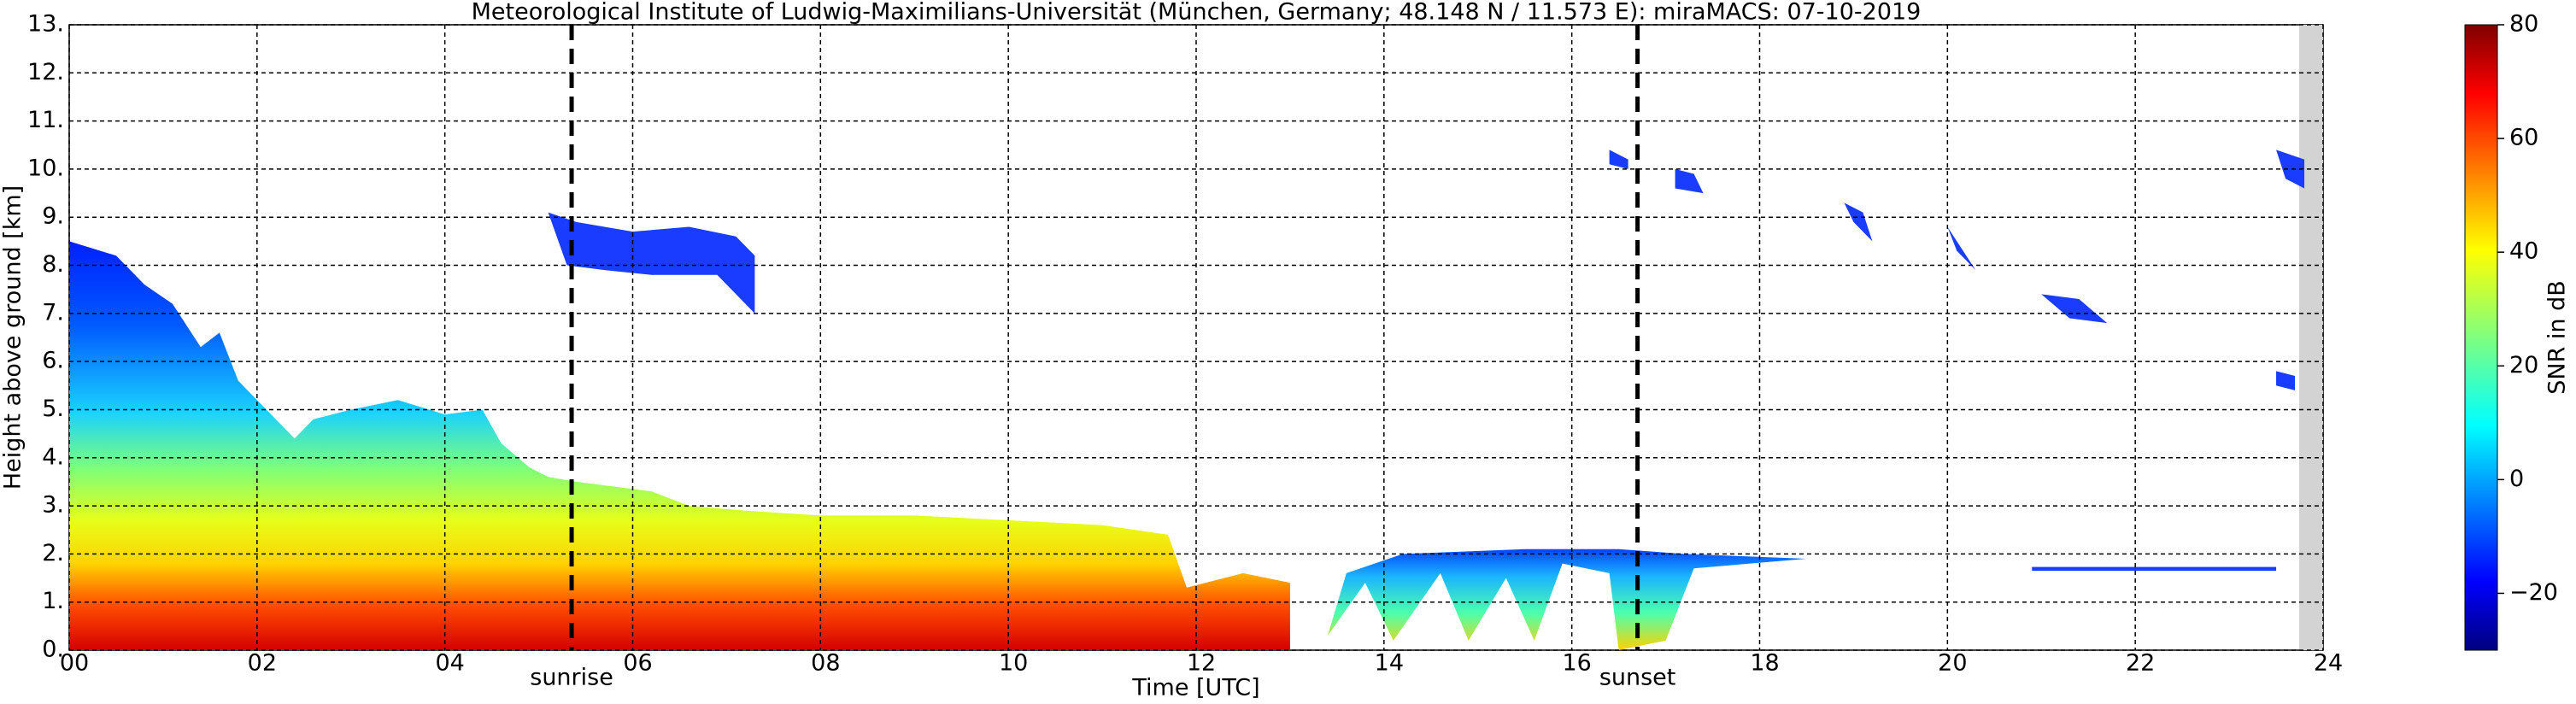 This screenshot has height=704, width=2576. What do you see at coordinates (1389, 663) in the screenshot?
I see `x-tick-label: 14` at bounding box center [1389, 663].